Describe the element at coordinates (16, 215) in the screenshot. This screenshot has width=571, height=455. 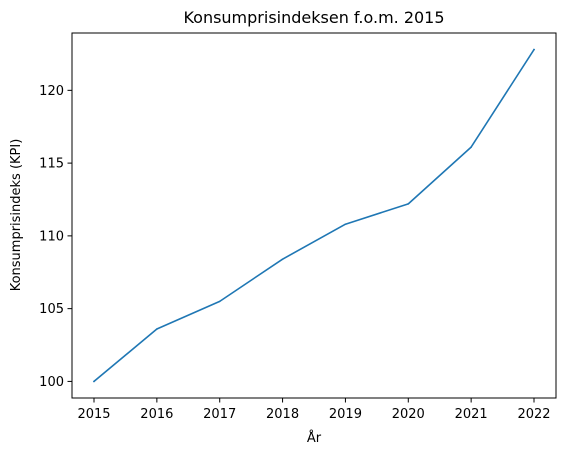
I see `y-axis-label: Konsumprisindeks (KPI)` at that location.